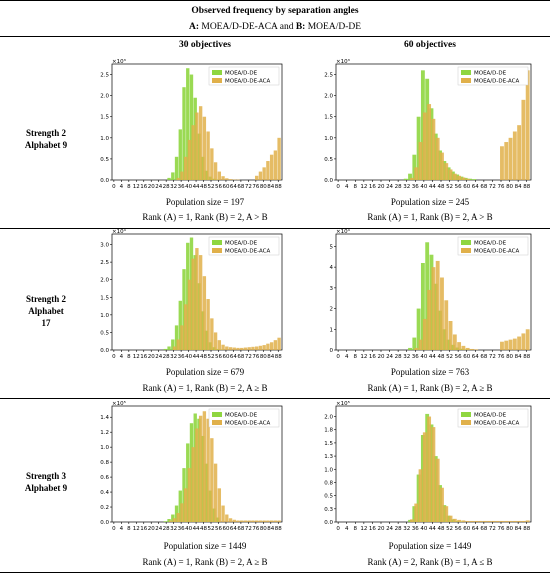 The width and height of the screenshot is (550, 575). I want to click on y-tick-label: 1.2, so click(104, 433).